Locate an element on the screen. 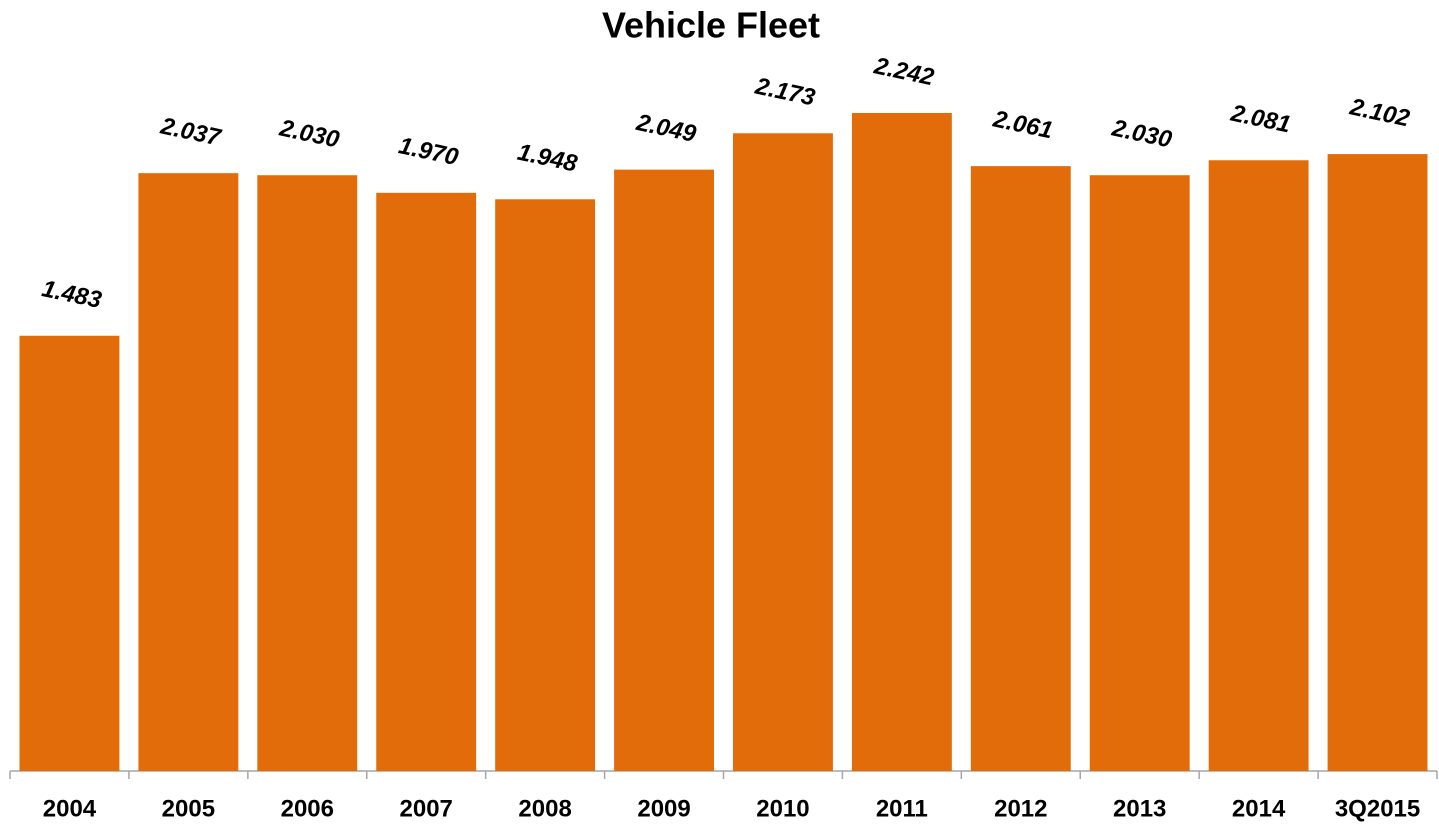 The image size is (1439, 826). data-label: 1.970 is located at coordinates (428, 151).